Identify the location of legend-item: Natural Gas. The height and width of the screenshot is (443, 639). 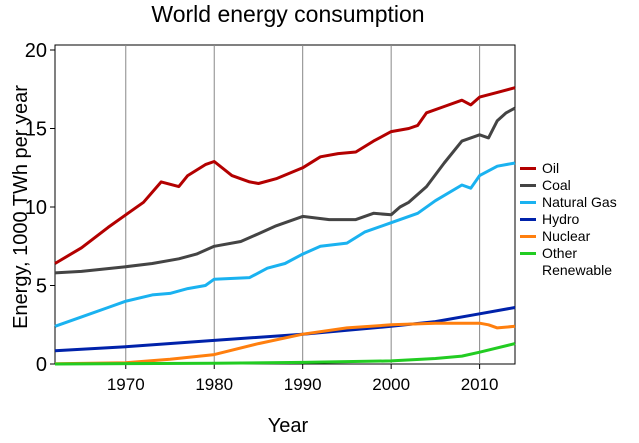
(575, 202).